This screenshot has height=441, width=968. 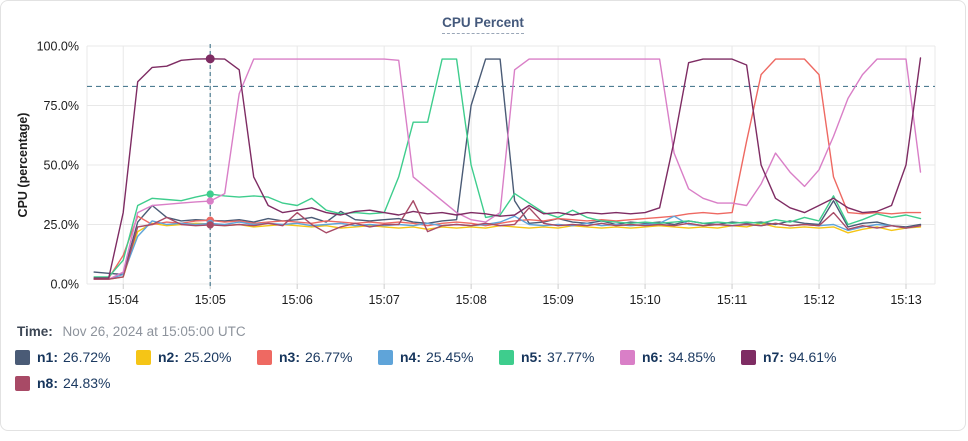 I want to click on x-tick-label: 15:11, so click(x=732, y=300).